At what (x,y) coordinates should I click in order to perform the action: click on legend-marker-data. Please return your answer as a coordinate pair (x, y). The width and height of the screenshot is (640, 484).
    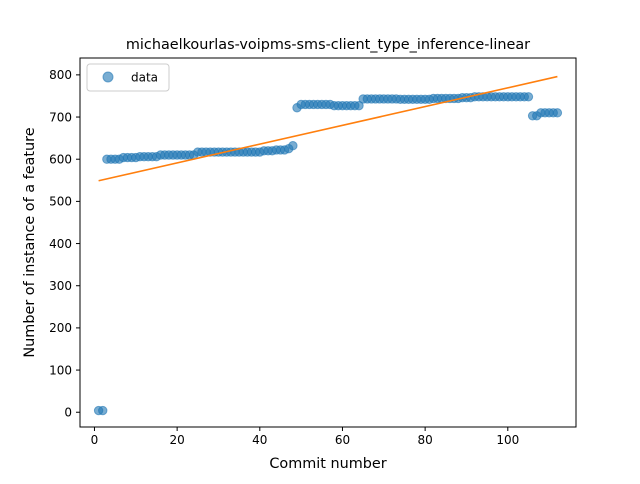
    Looking at the image, I should click on (108, 77).